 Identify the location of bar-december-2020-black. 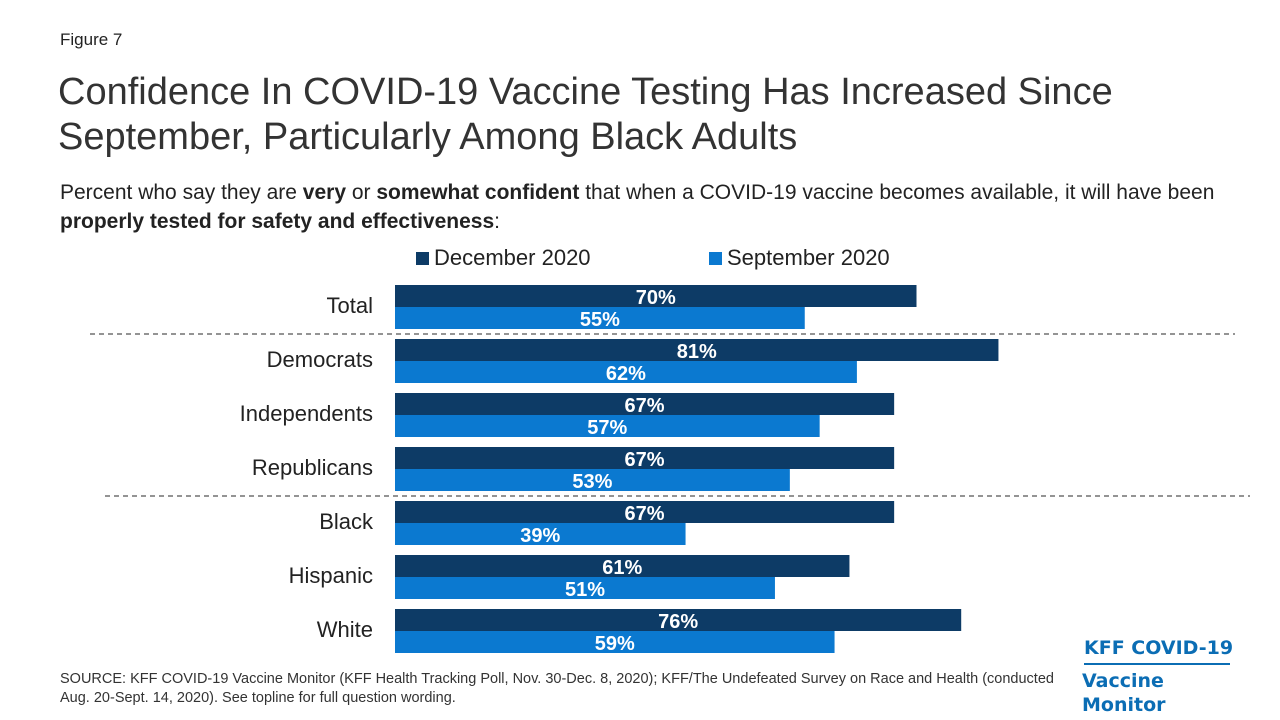
(645, 512).